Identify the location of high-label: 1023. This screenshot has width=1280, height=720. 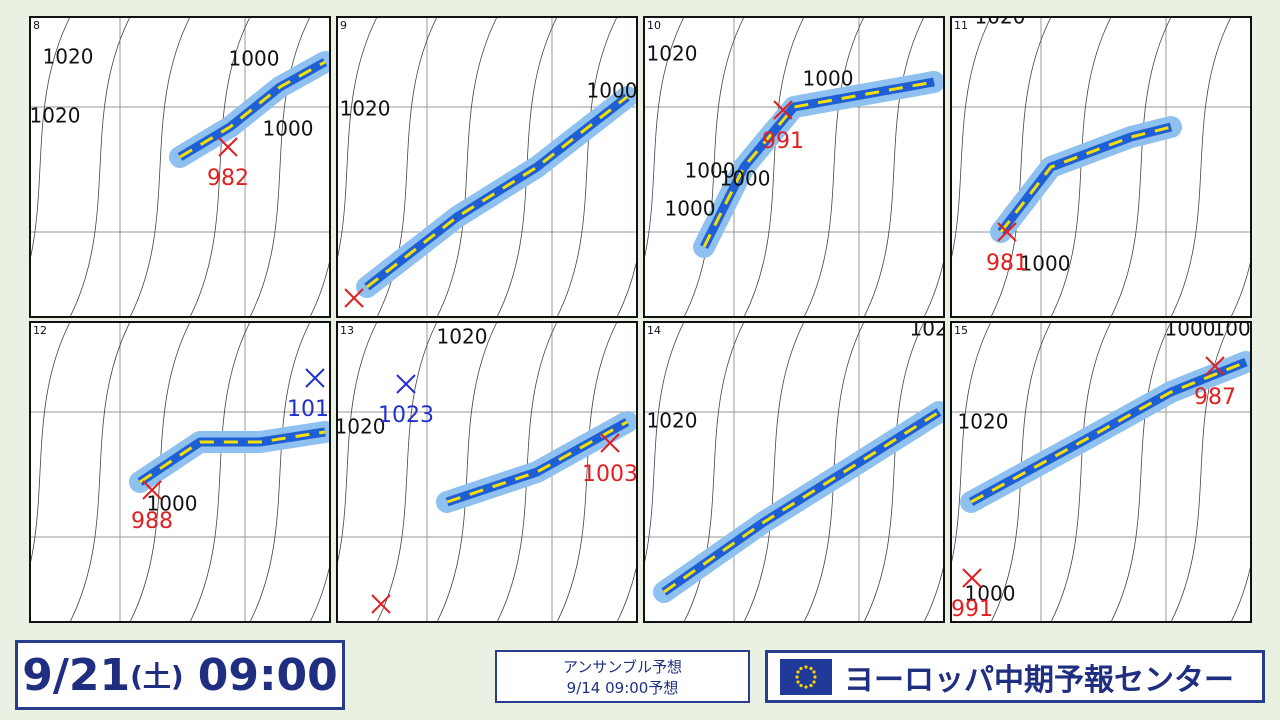
(406, 415).